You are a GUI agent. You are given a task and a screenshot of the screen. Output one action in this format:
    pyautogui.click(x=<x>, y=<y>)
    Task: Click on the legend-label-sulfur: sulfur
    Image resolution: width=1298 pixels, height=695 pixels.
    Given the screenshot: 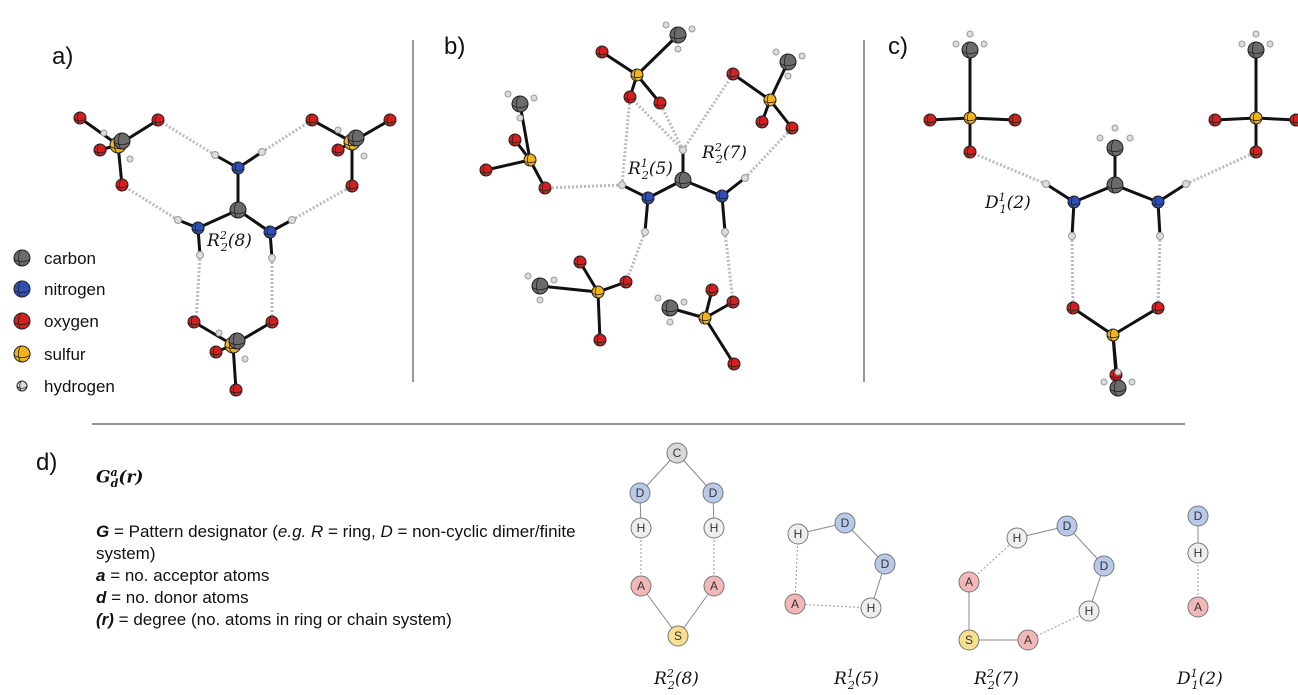 What is the action you would take?
    pyautogui.click(x=65, y=354)
    